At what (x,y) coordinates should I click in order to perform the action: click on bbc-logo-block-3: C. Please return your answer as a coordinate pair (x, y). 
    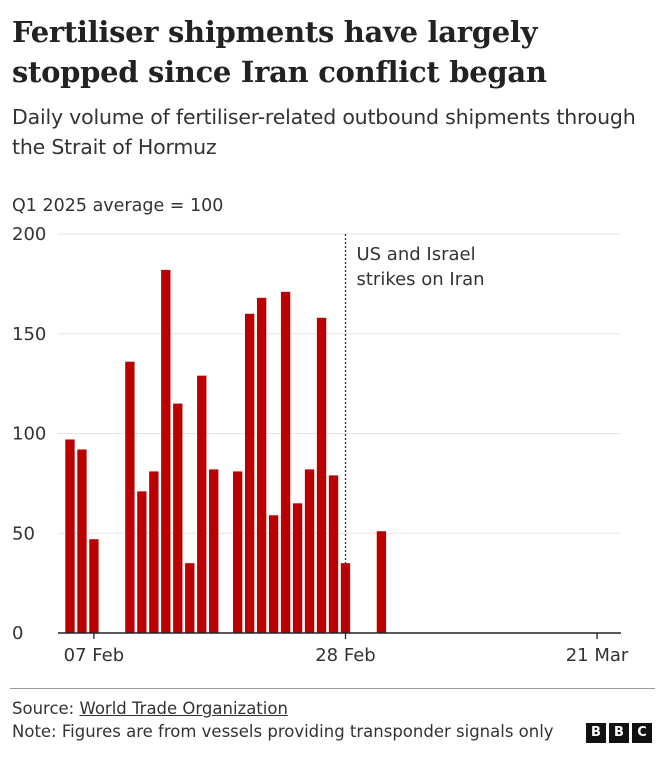
    Looking at the image, I should click on (642, 733).